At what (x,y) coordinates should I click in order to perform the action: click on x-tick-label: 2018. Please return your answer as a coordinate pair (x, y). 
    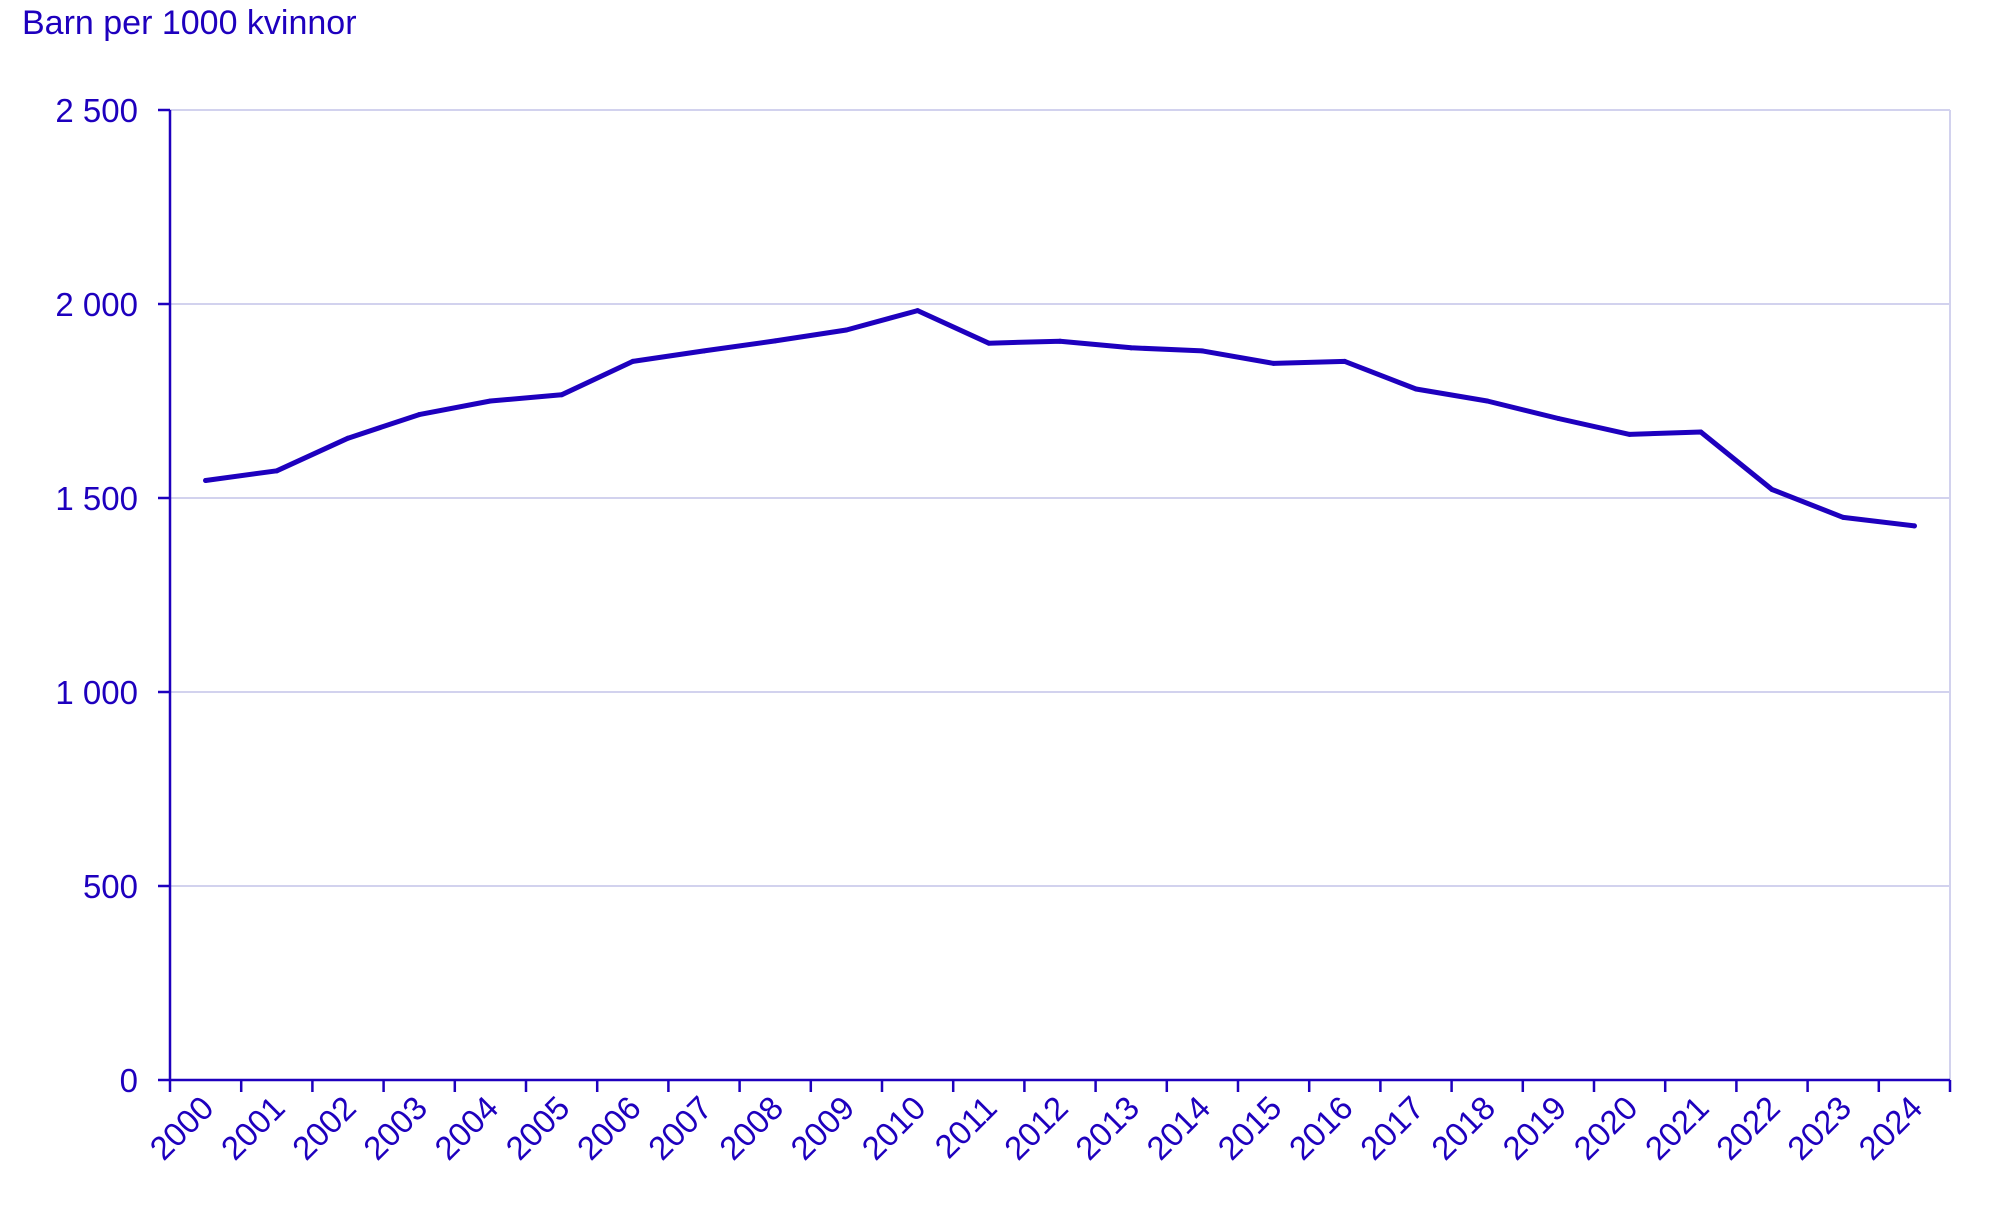
    Looking at the image, I should click on (1463, 1128).